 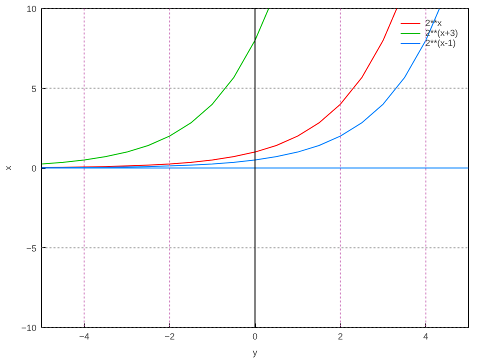 I want to click on x-axis-title: y, so click(x=255, y=353).